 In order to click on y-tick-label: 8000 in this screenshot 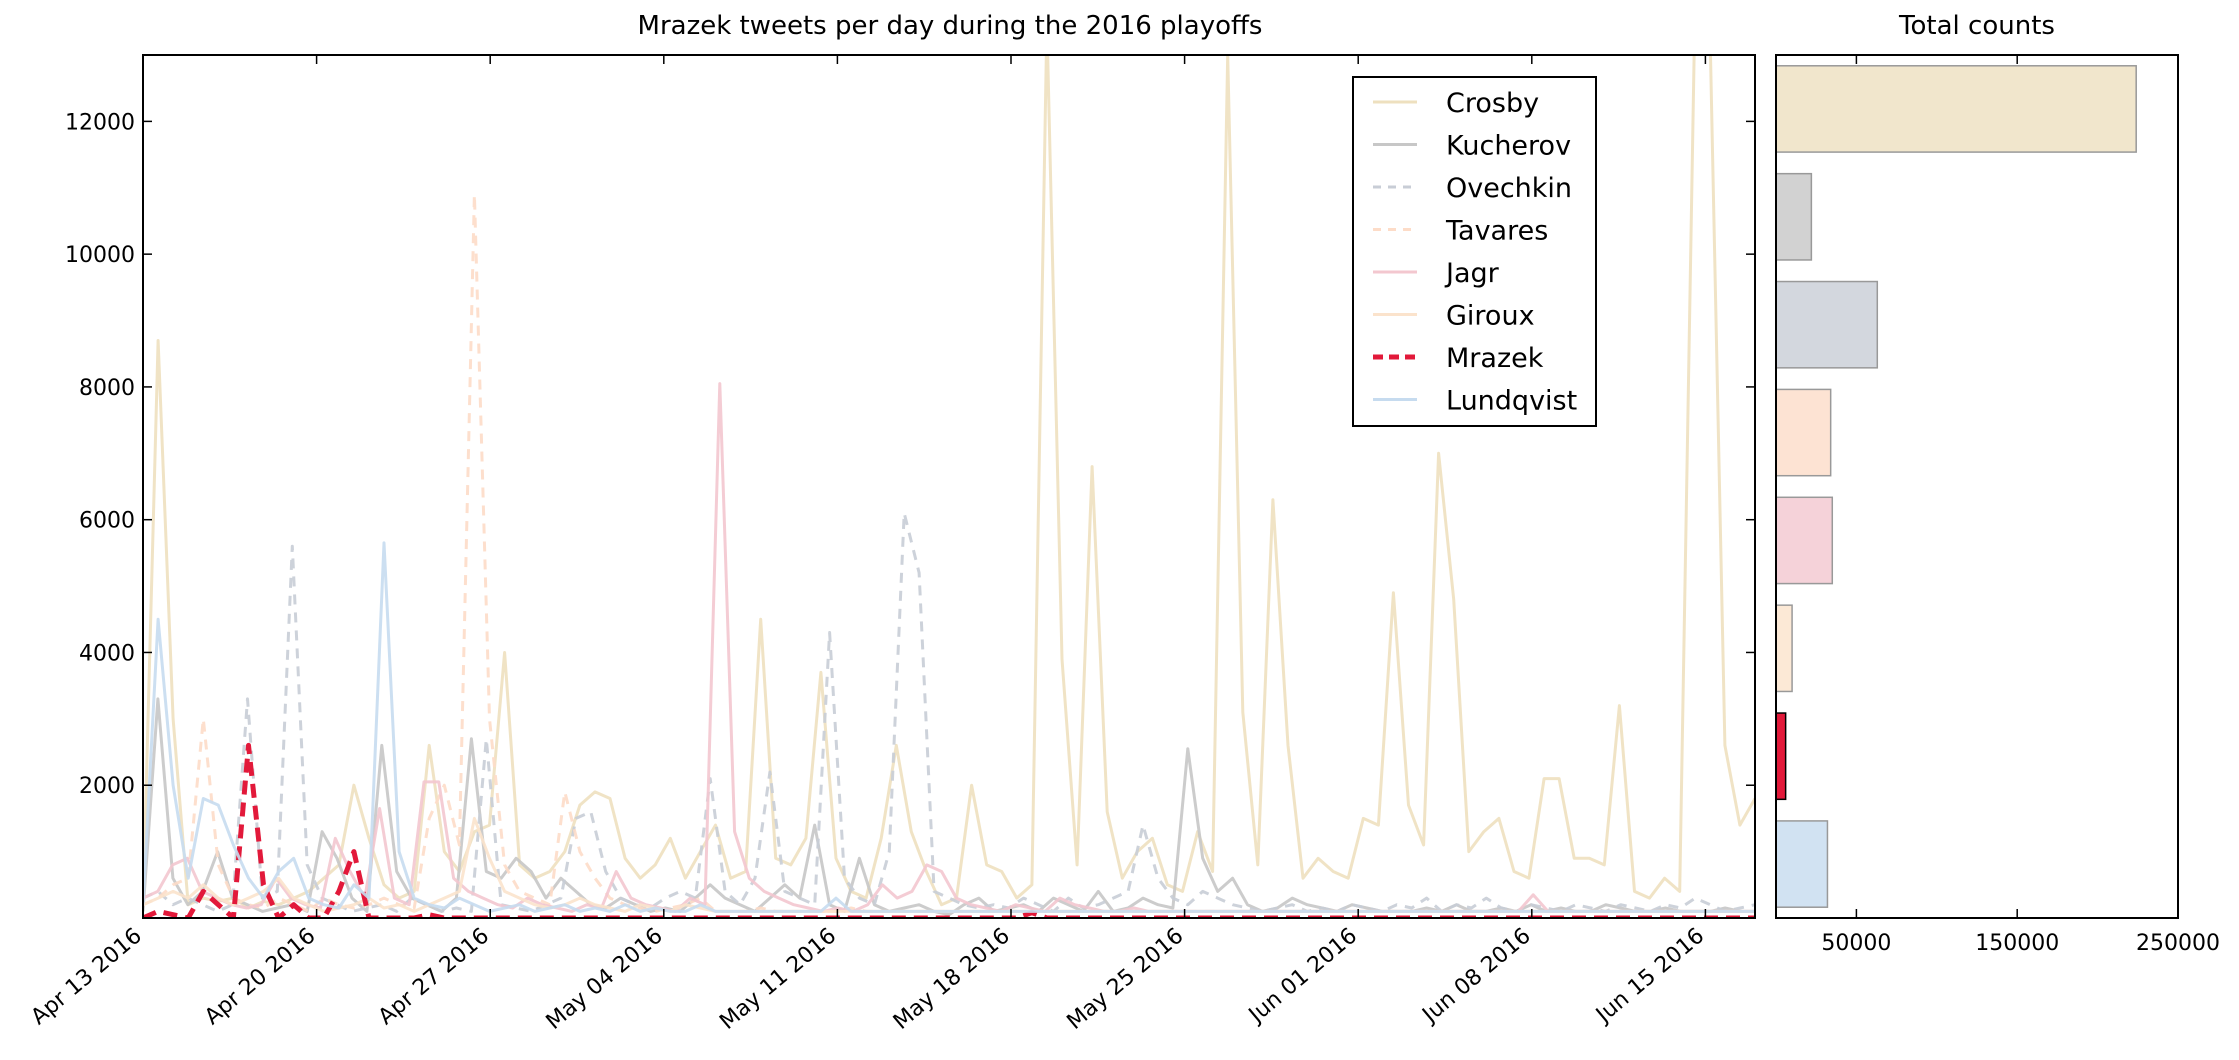, I will do `click(107, 388)`.